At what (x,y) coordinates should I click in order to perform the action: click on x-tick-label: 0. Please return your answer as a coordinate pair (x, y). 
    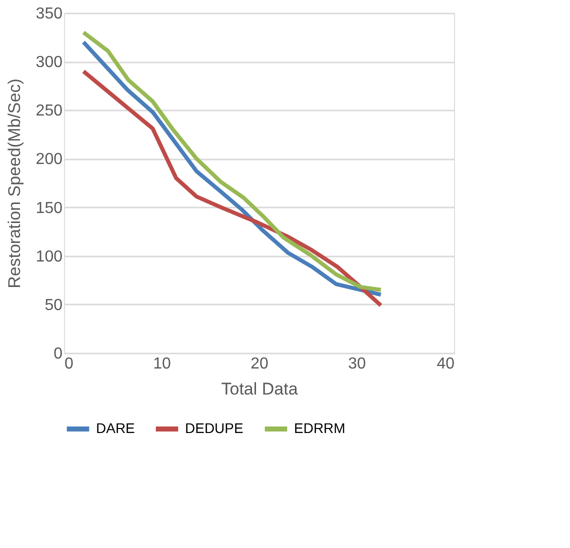
    Looking at the image, I should click on (69, 364).